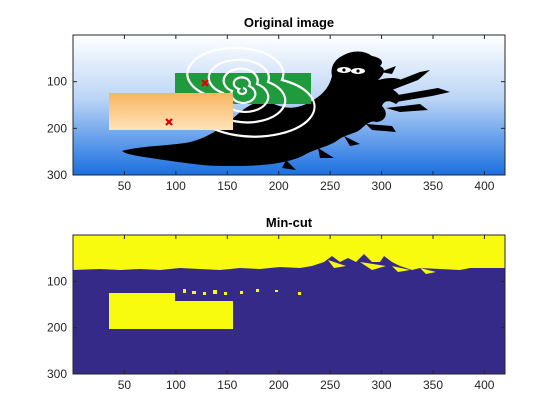 The height and width of the screenshot is (420, 560). I want to click on top-chart-title: Original image, so click(289, 22).